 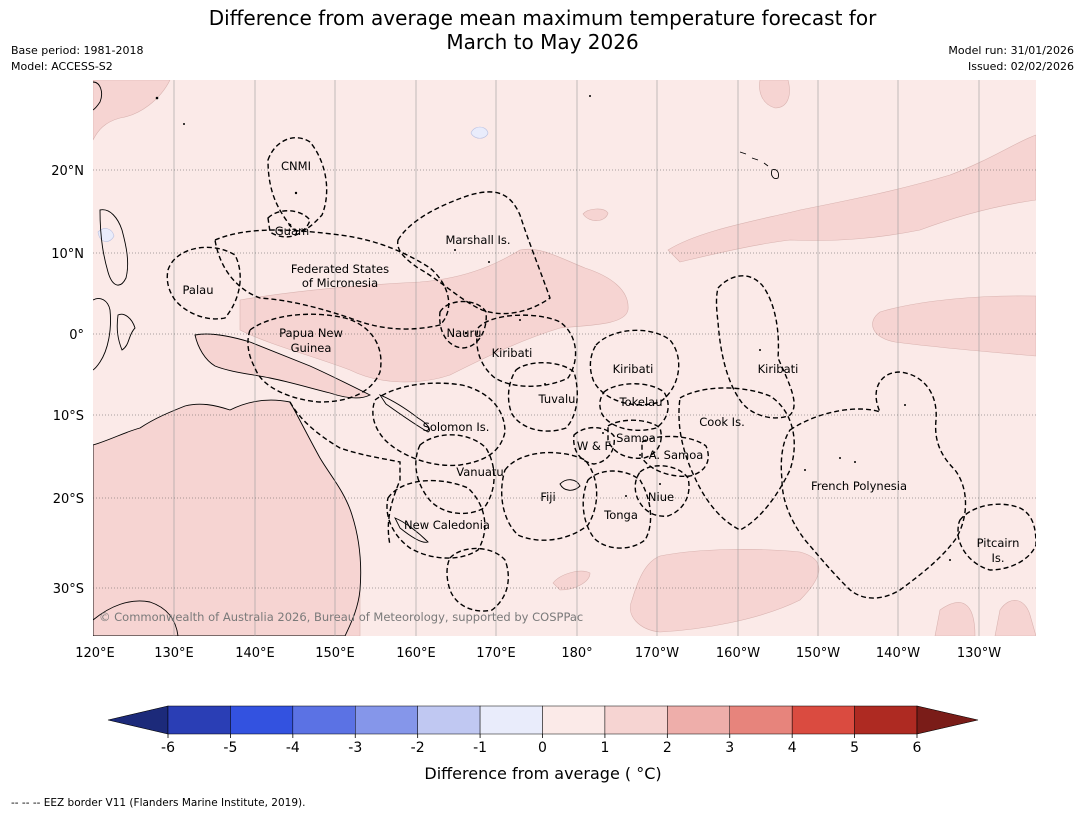 I want to click on warm-patch-south-central, so click(x=725, y=591).